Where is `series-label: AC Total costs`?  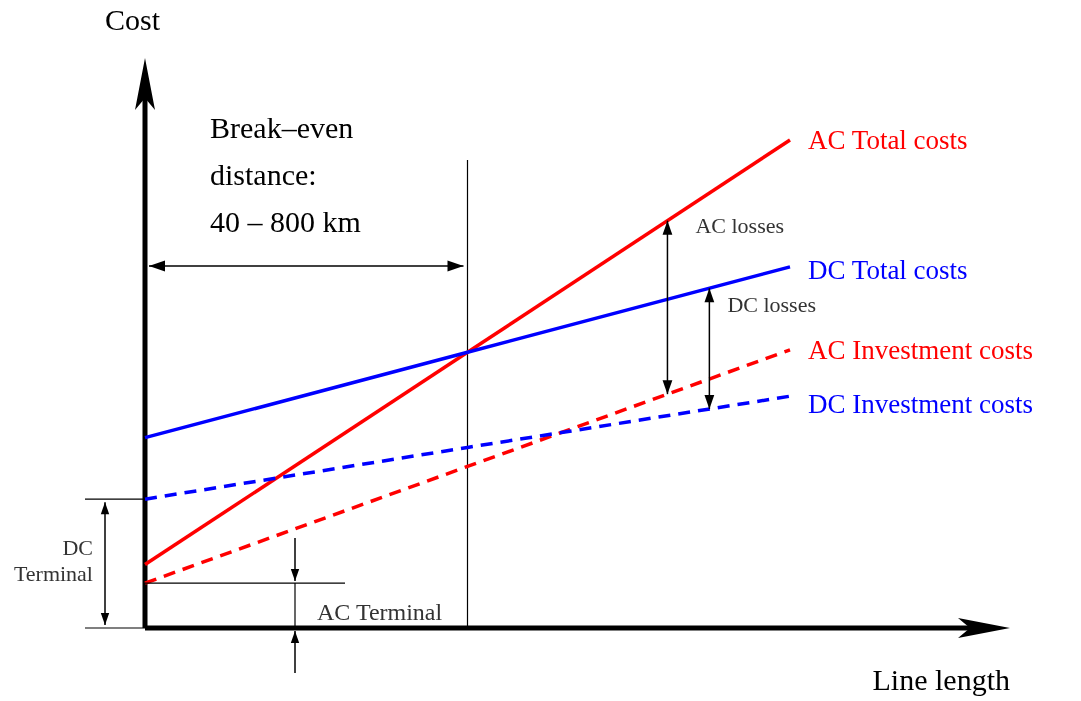 series-label: AC Total costs is located at coordinates (888, 140).